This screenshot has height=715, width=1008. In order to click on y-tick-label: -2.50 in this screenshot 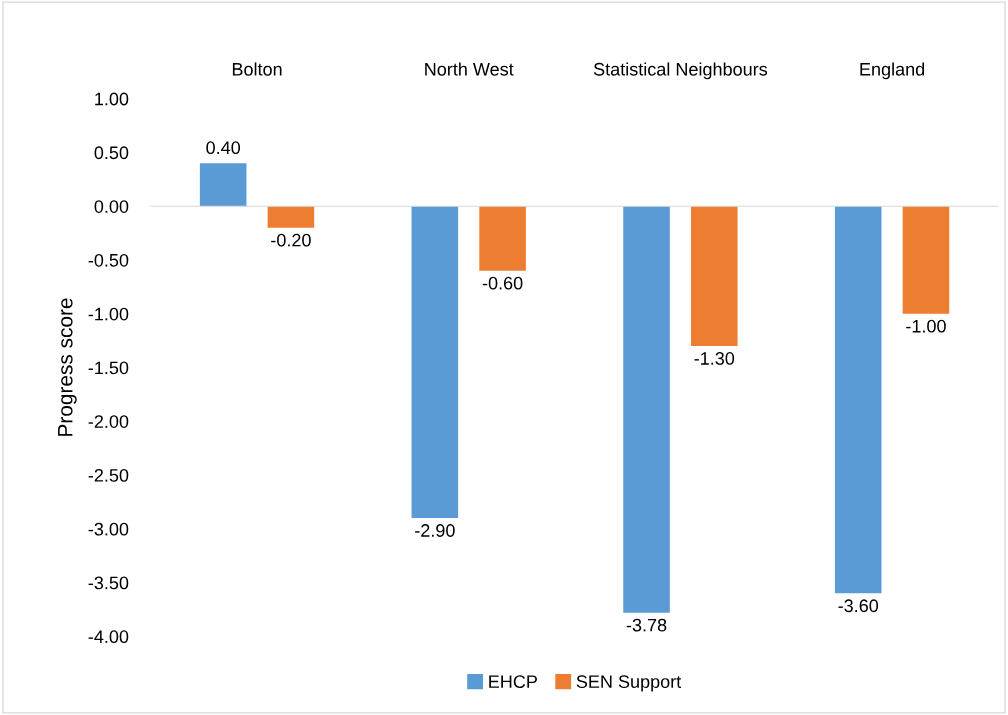, I will do `click(108, 475)`.